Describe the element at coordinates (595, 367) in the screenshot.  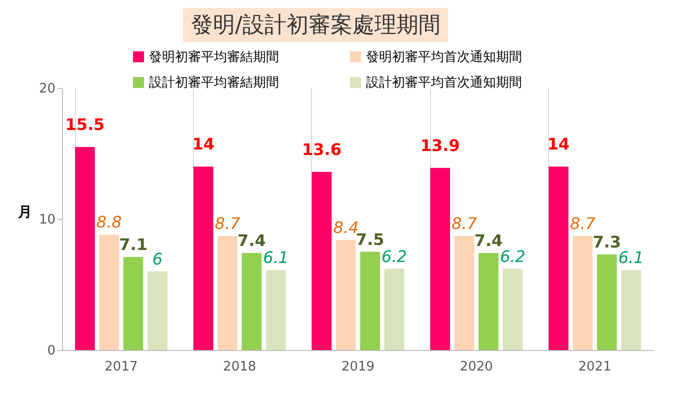
I see `x-tick-label: 2021` at that location.